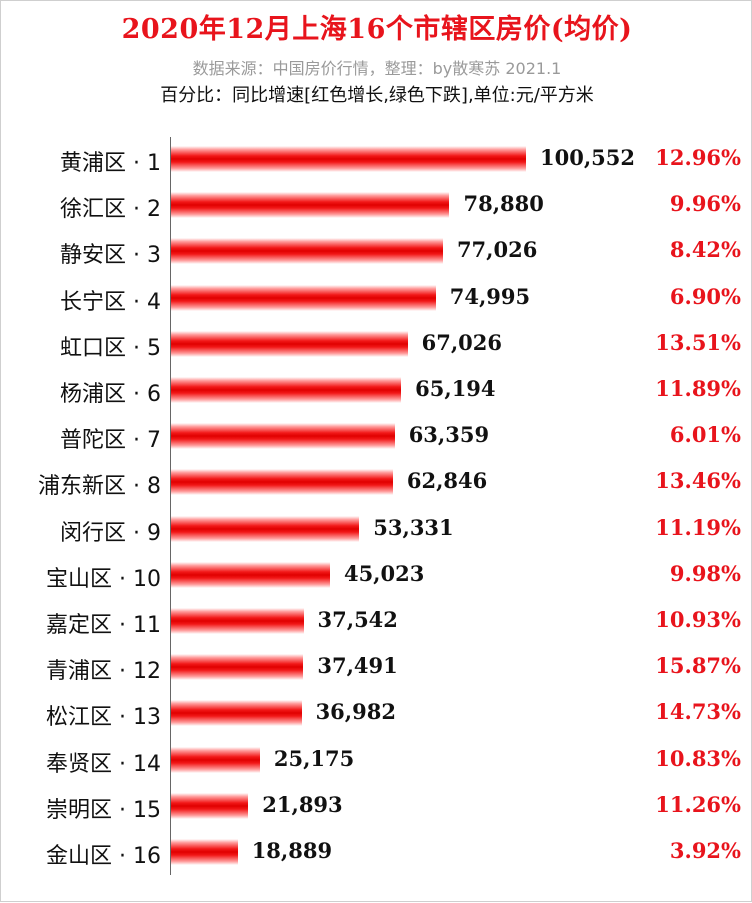 The height and width of the screenshot is (903, 752). I want to click on growth-label: 14.73%, so click(698, 712).